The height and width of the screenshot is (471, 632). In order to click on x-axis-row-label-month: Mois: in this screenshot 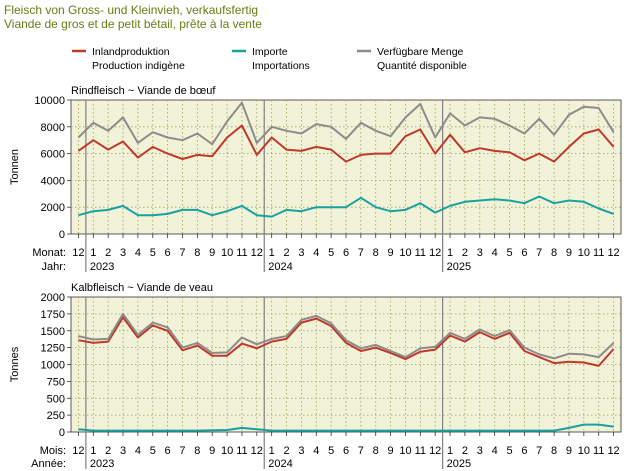, I will do `click(53, 451)`.